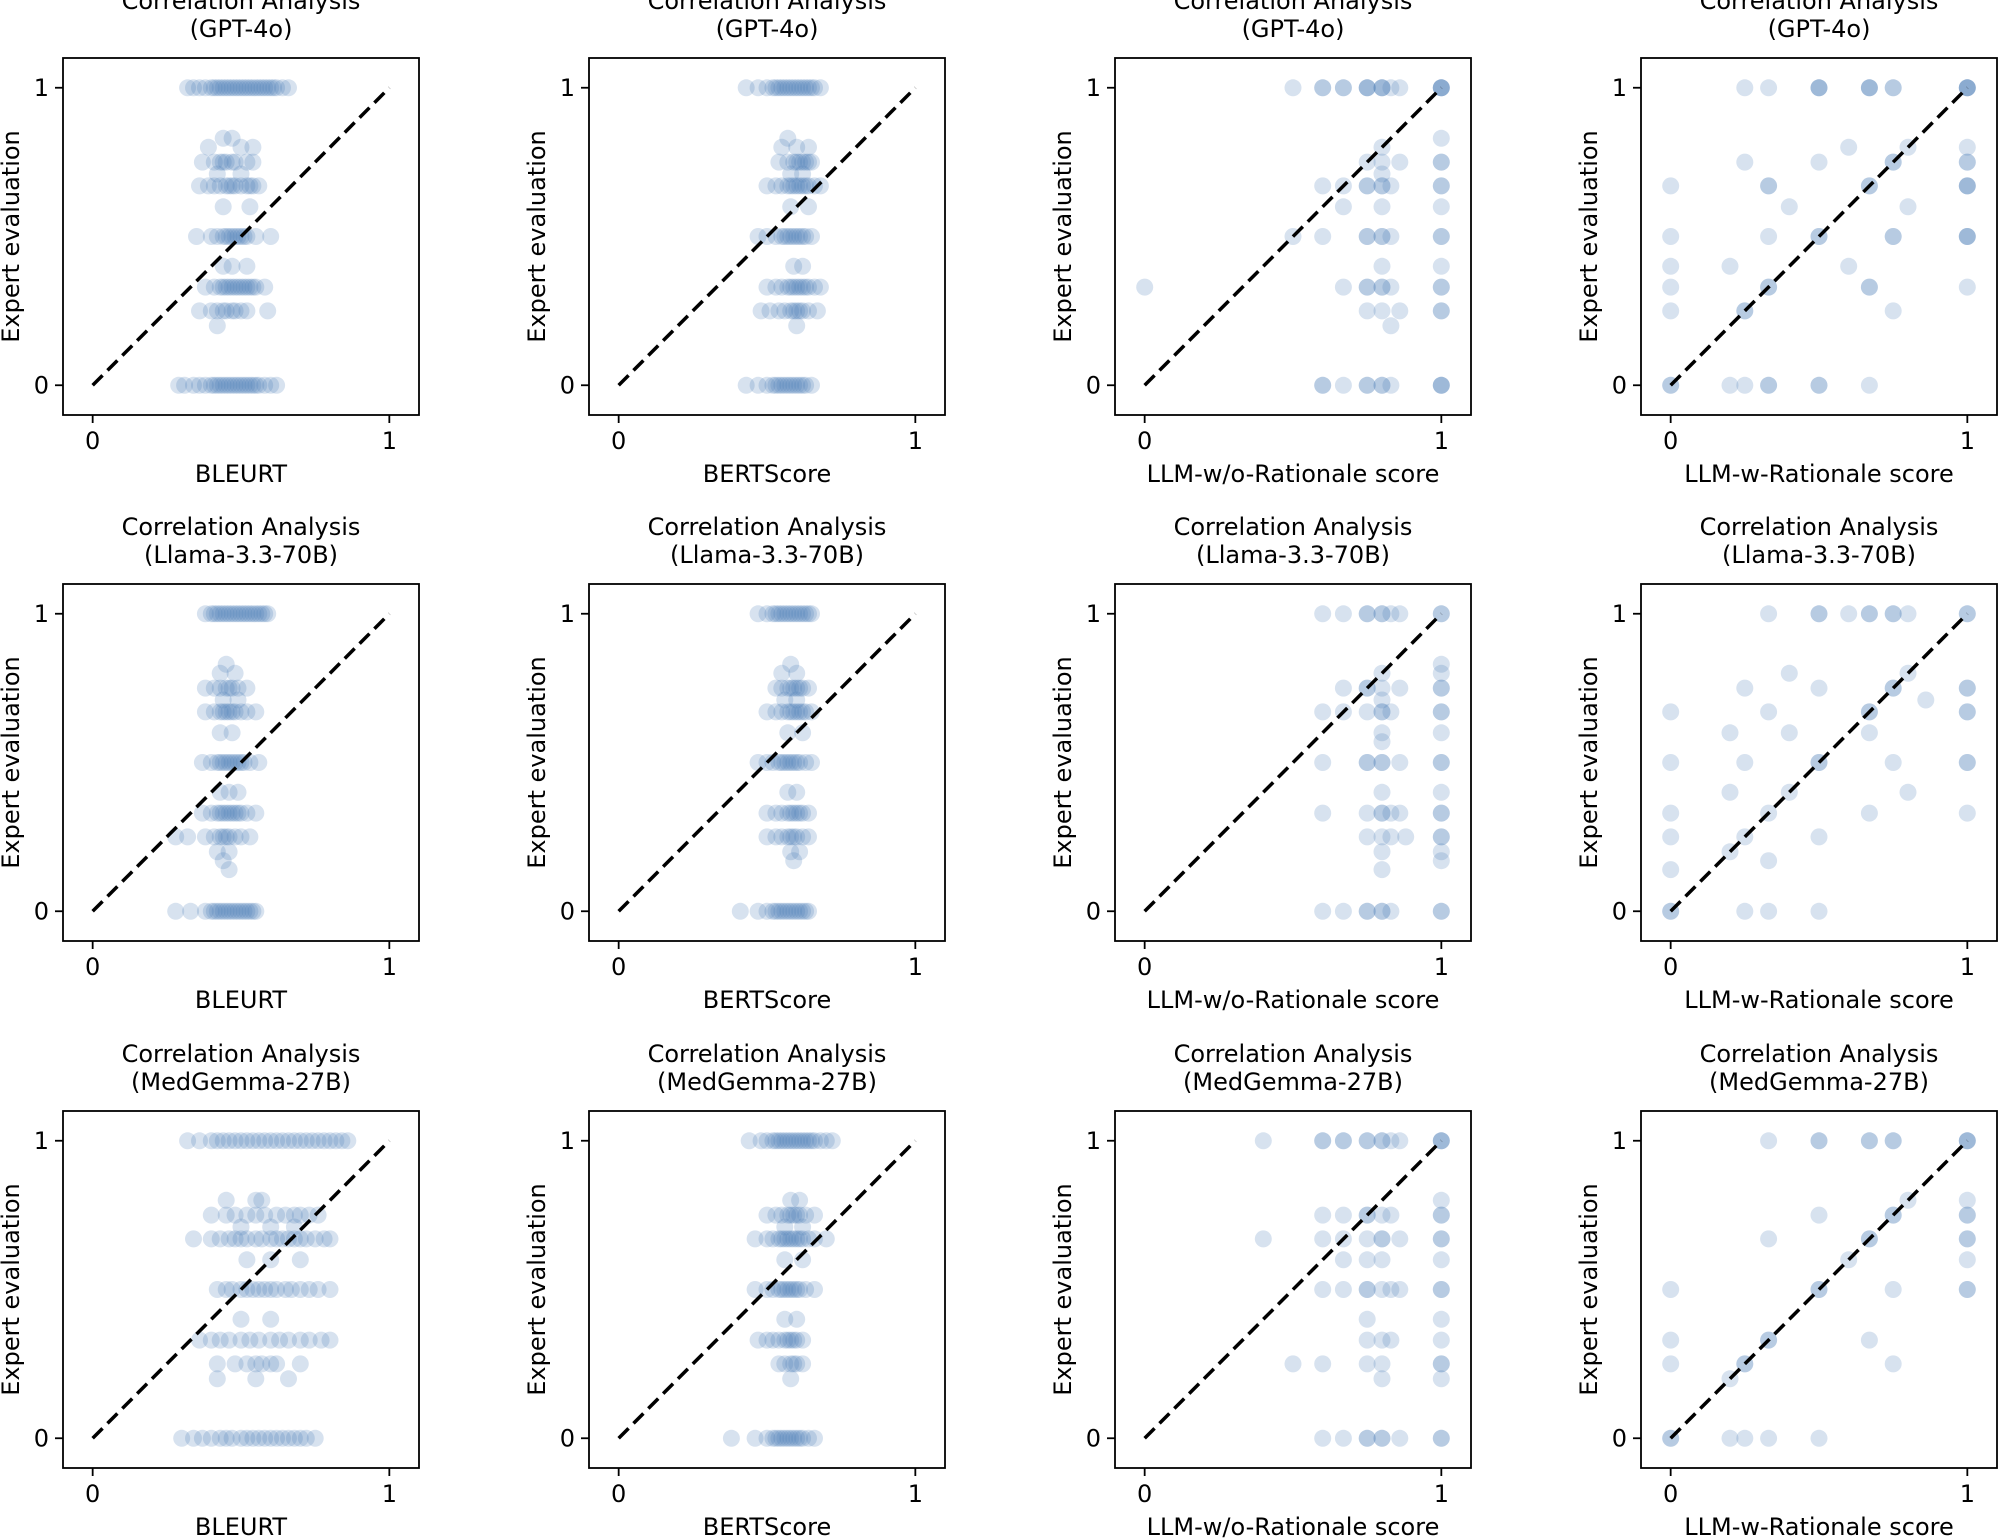 This screenshot has height=1539, width=2000. Describe the element at coordinates (1818, 1000) in the screenshot. I see `x-axis-label: LLM-w-Rationale score` at that location.